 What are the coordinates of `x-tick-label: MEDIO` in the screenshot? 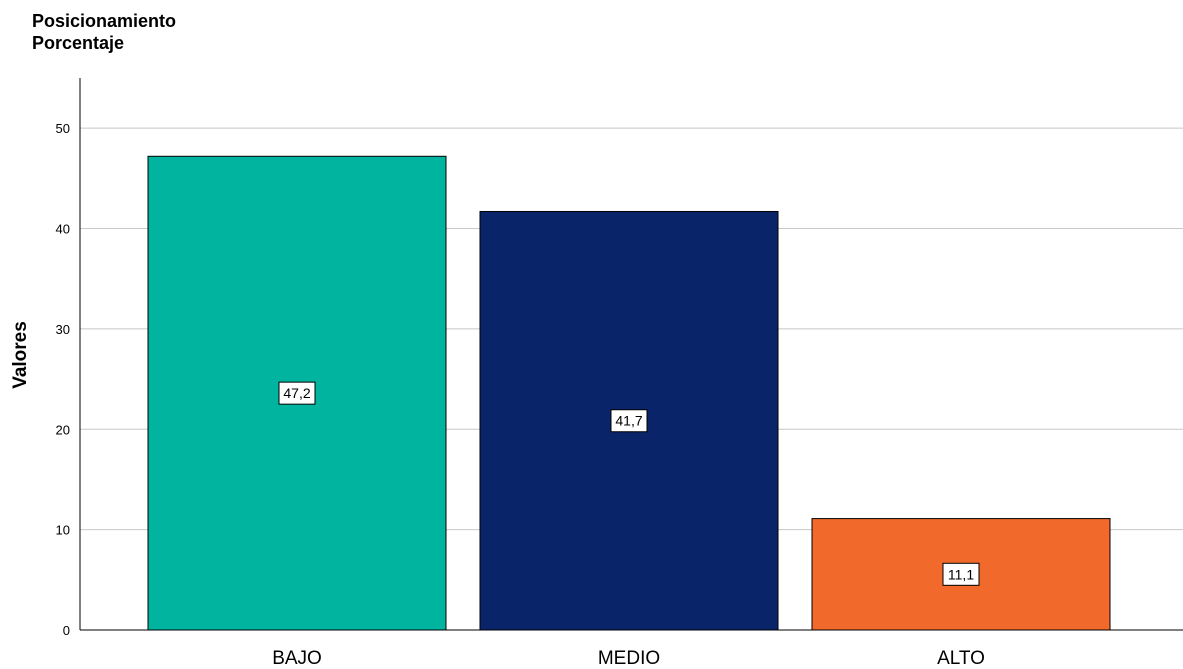 It's located at (629, 658).